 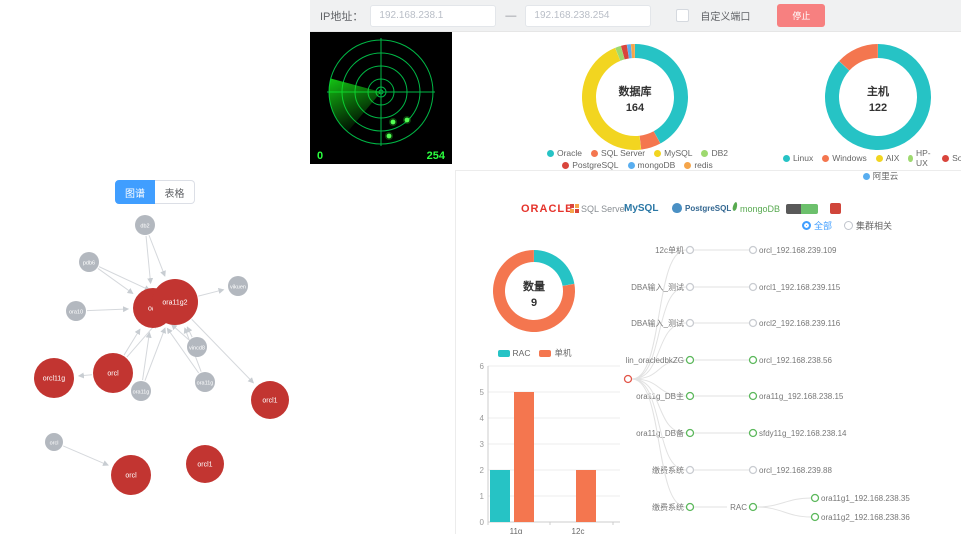 I want to click on graph-node-ora11g2: ora11g2, so click(x=175, y=302).